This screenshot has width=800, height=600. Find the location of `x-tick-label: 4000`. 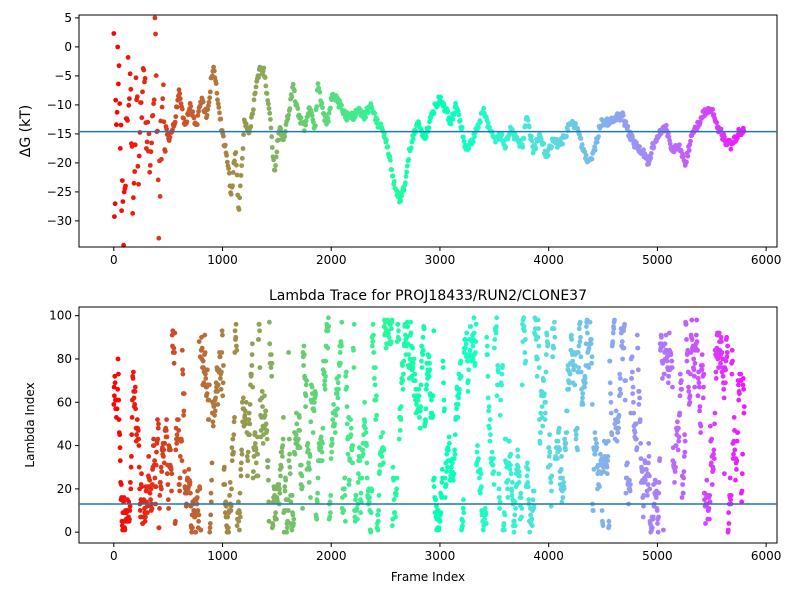

x-tick-label: 4000 is located at coordinates (548, 260).